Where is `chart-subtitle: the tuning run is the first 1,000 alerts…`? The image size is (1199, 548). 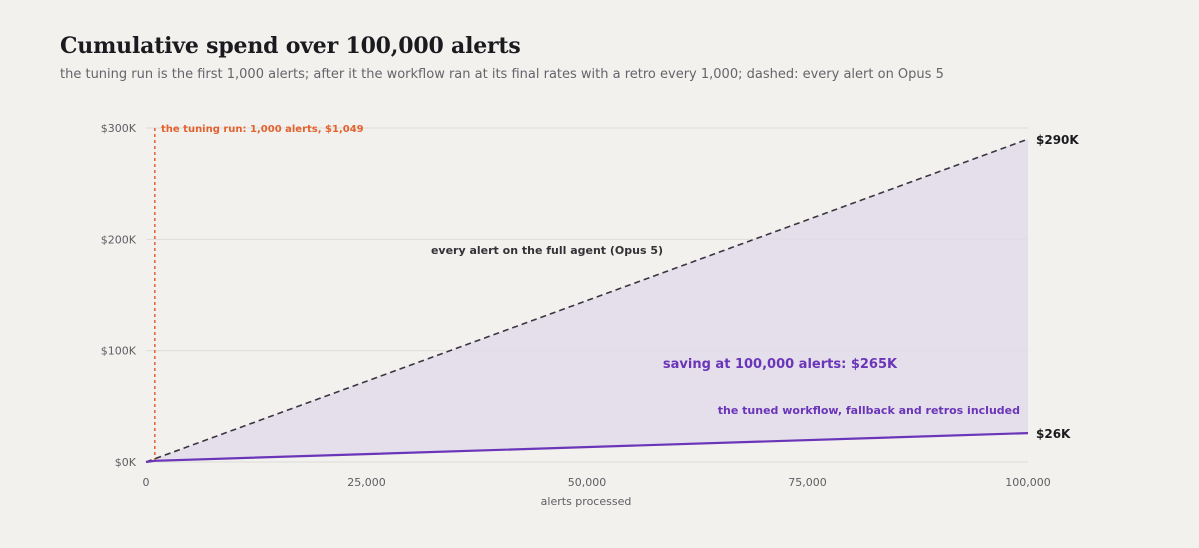 chart-subtitle: the tuning run is the first 1,000 alerts… is located at coordinates (502, 74).